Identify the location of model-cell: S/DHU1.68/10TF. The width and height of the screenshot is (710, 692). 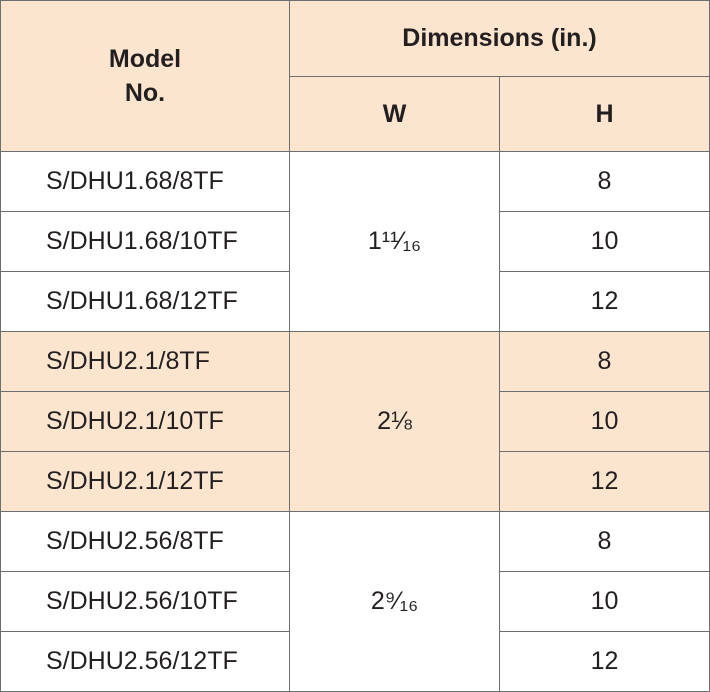
(145, 241).